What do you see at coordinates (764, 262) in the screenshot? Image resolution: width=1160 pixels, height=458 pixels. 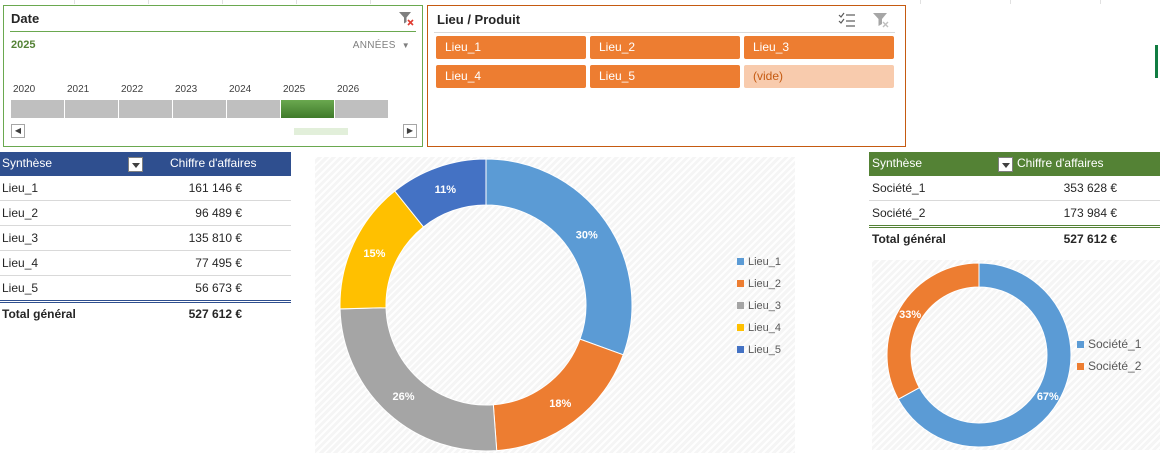 I see `legend-item: Lieu_1` at bounding box center [764, 262].